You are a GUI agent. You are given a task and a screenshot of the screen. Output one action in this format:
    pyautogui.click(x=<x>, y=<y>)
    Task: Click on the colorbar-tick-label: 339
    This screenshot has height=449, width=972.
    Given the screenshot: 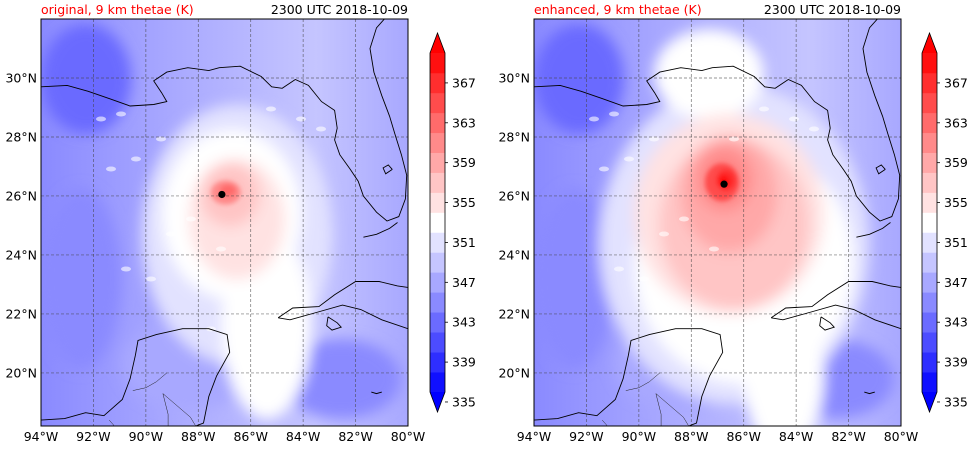 What is the action you would take?
    pyautogui.click(x=956, y=362)
    